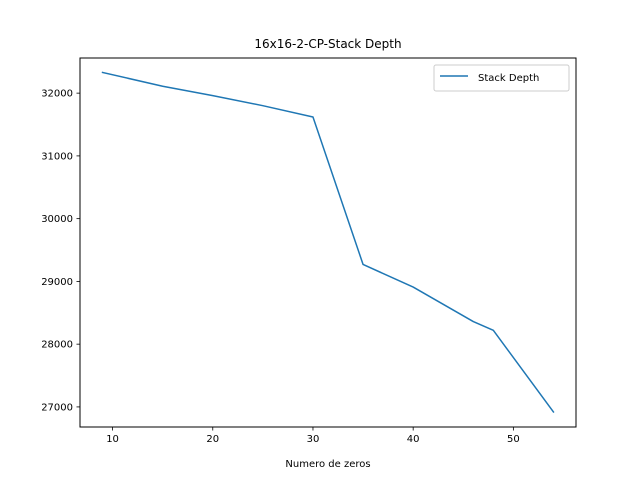 Image resolution: width=640 pixels, height=480 pixels. What do you see at coordinates (57, 156) in the screenshot?
I see `y-tick-label: 31000` at bounding box center [57, 156].